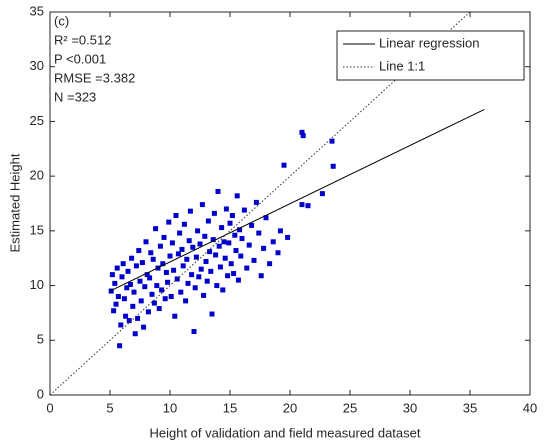 This screenshot has width=550, height=446. What do you see at coordinates (14, 202) in the screenshot?
I see `y-axis-label: Estimated Height` at bounding box center [14, 202].